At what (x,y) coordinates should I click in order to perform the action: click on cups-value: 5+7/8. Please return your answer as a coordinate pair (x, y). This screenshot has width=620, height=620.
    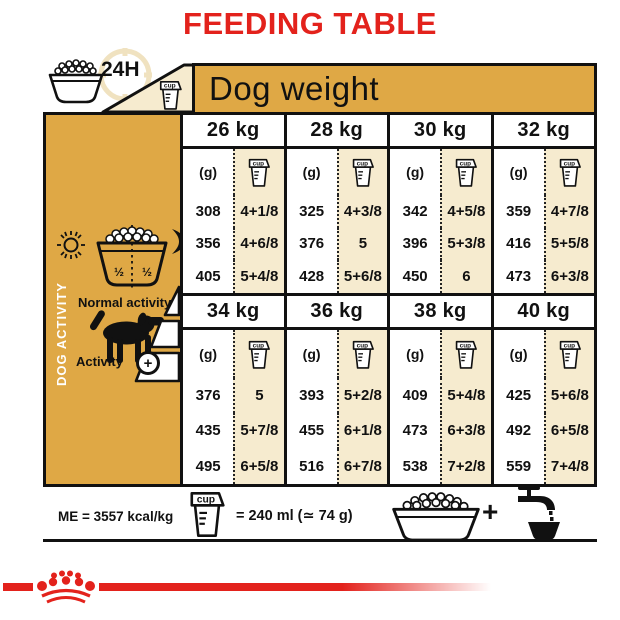
    Looking at the image, I should click on (258, 431).